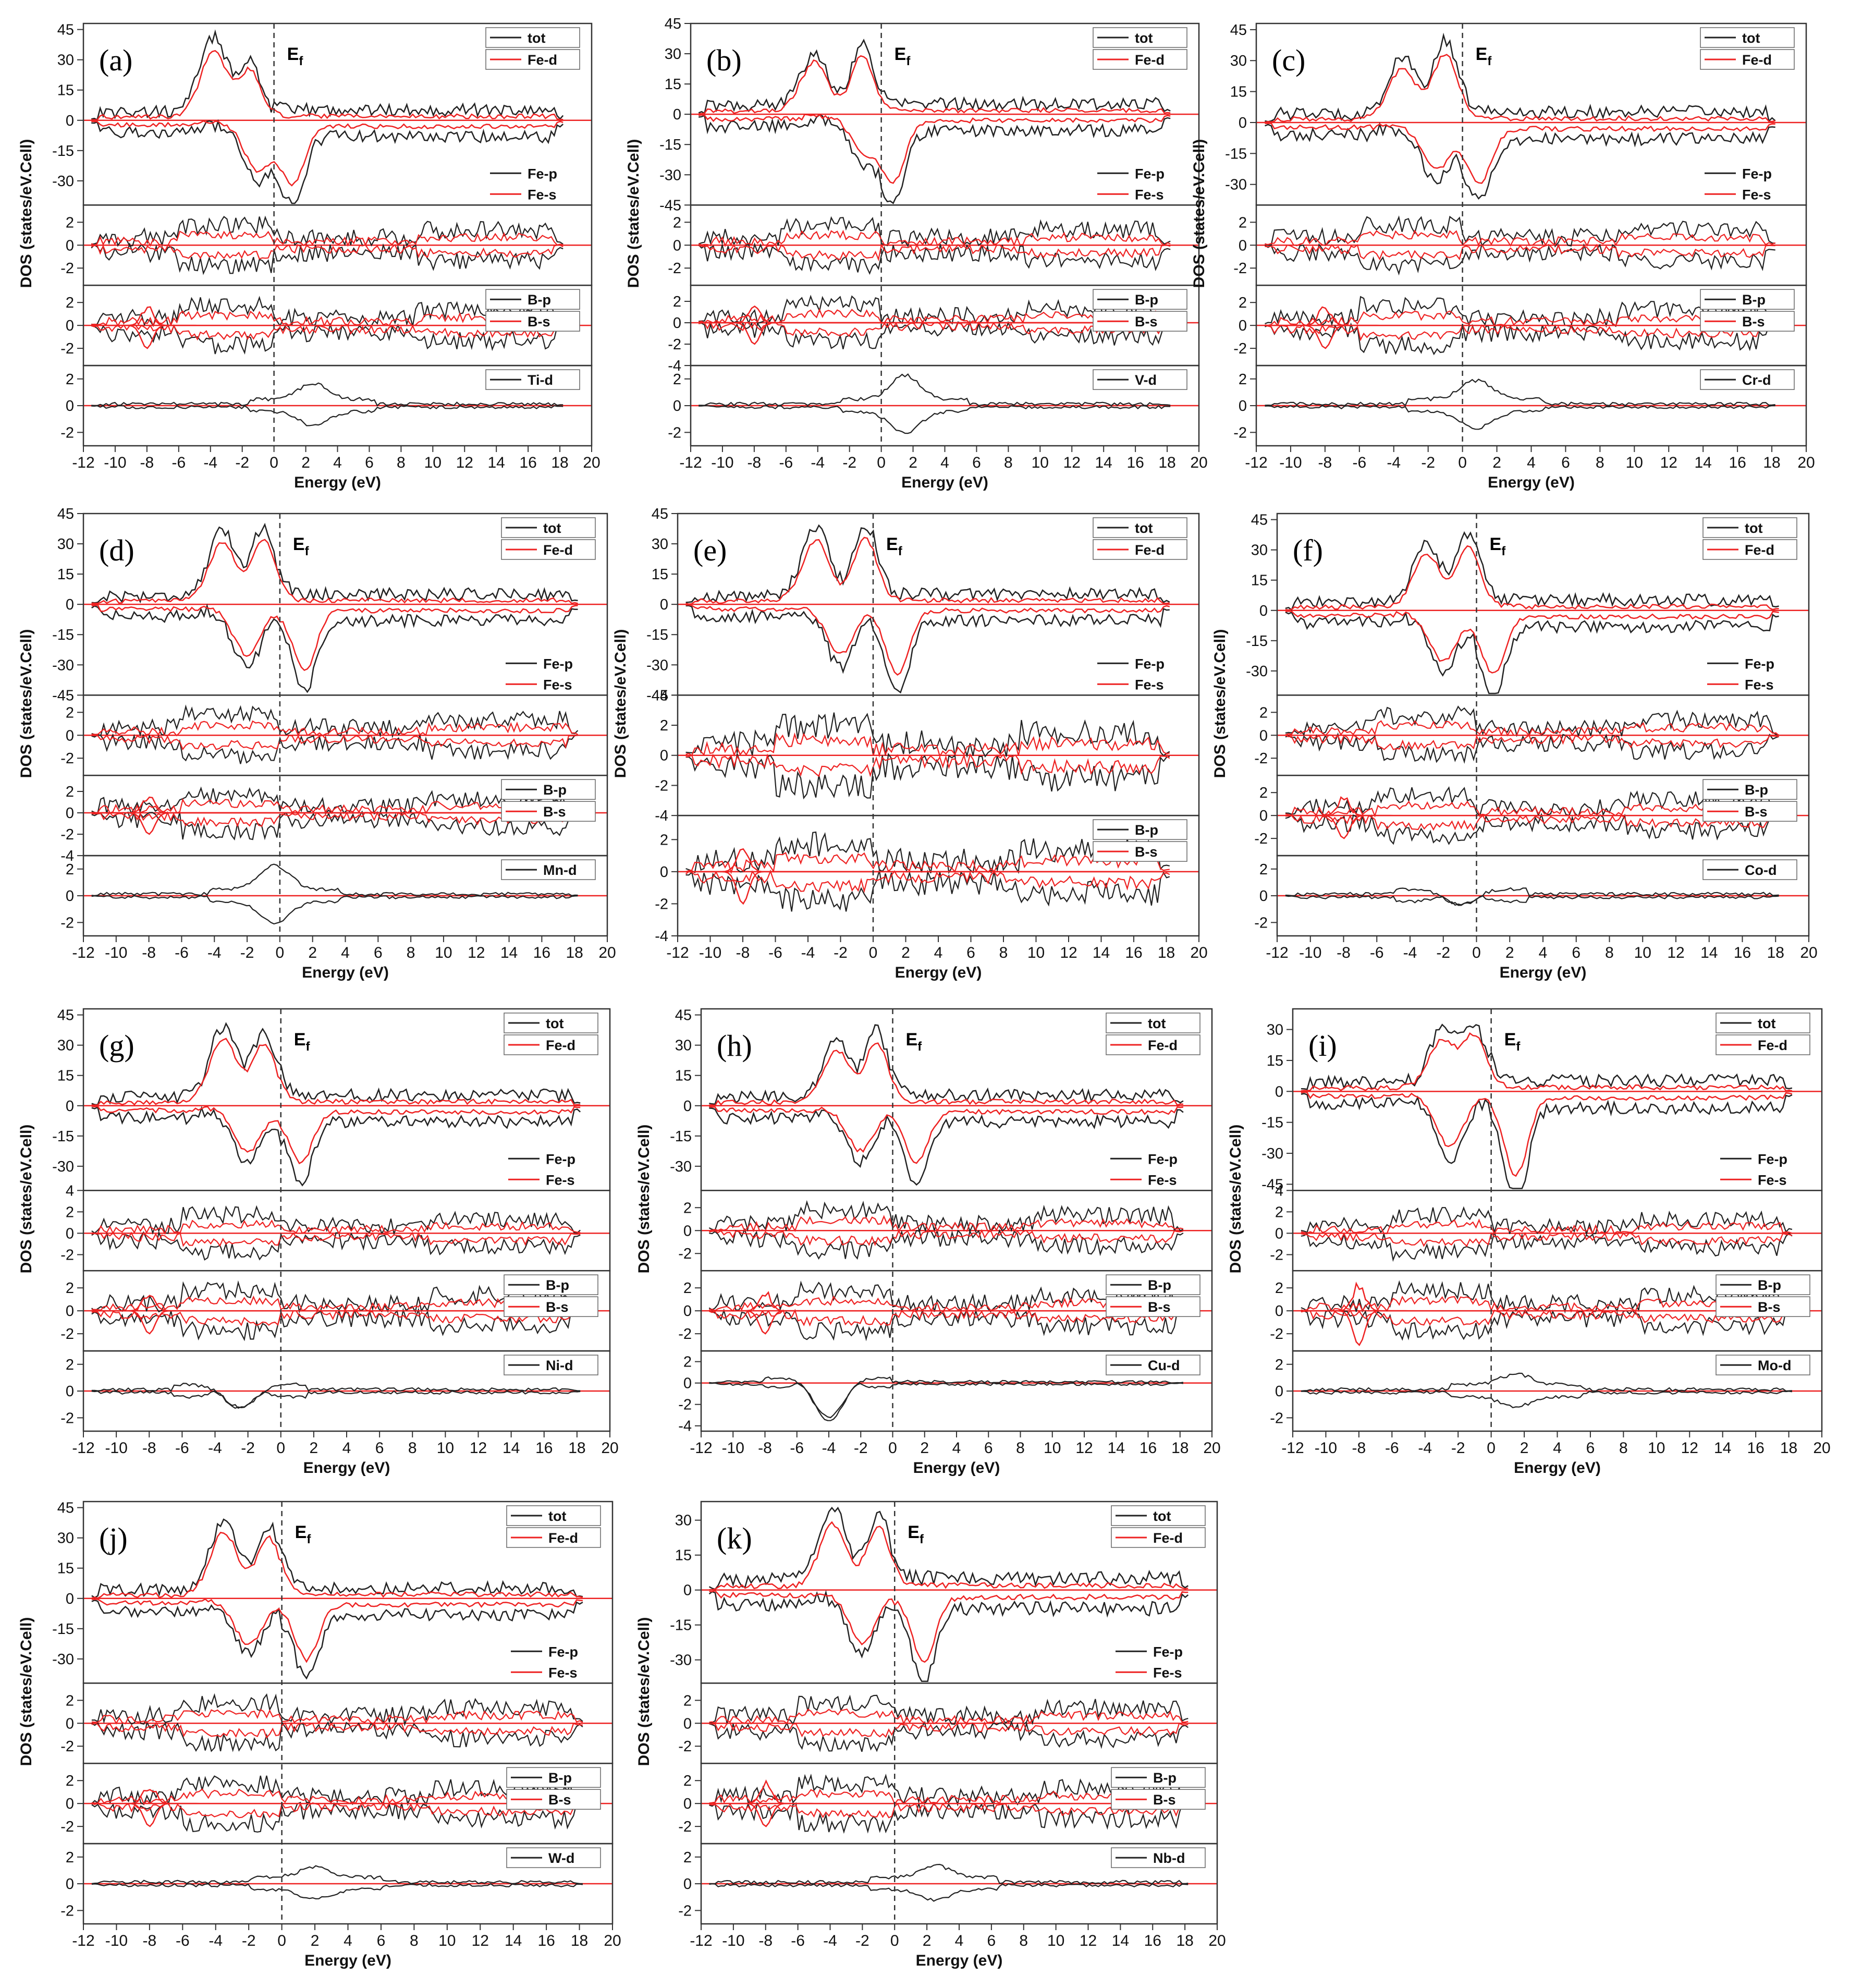 The height and width of the screenshot is (1988, 1850). What do you see at coordinates (670, 145) in the screenshot?
I see `y-tick-label: -15` at bounding box center [670, 145].